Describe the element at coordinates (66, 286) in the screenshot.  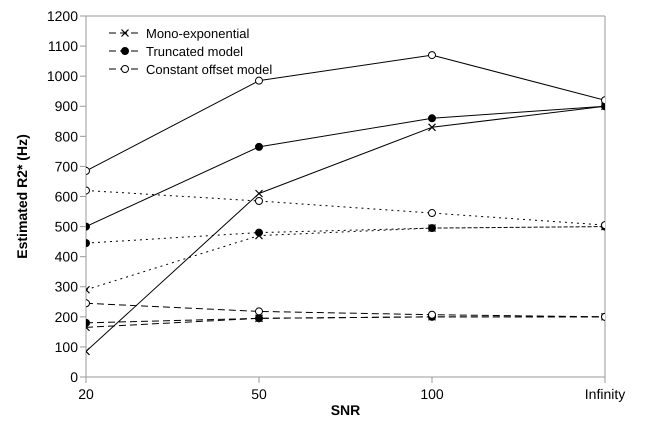
I see `y-tick-label: 300` at that location.